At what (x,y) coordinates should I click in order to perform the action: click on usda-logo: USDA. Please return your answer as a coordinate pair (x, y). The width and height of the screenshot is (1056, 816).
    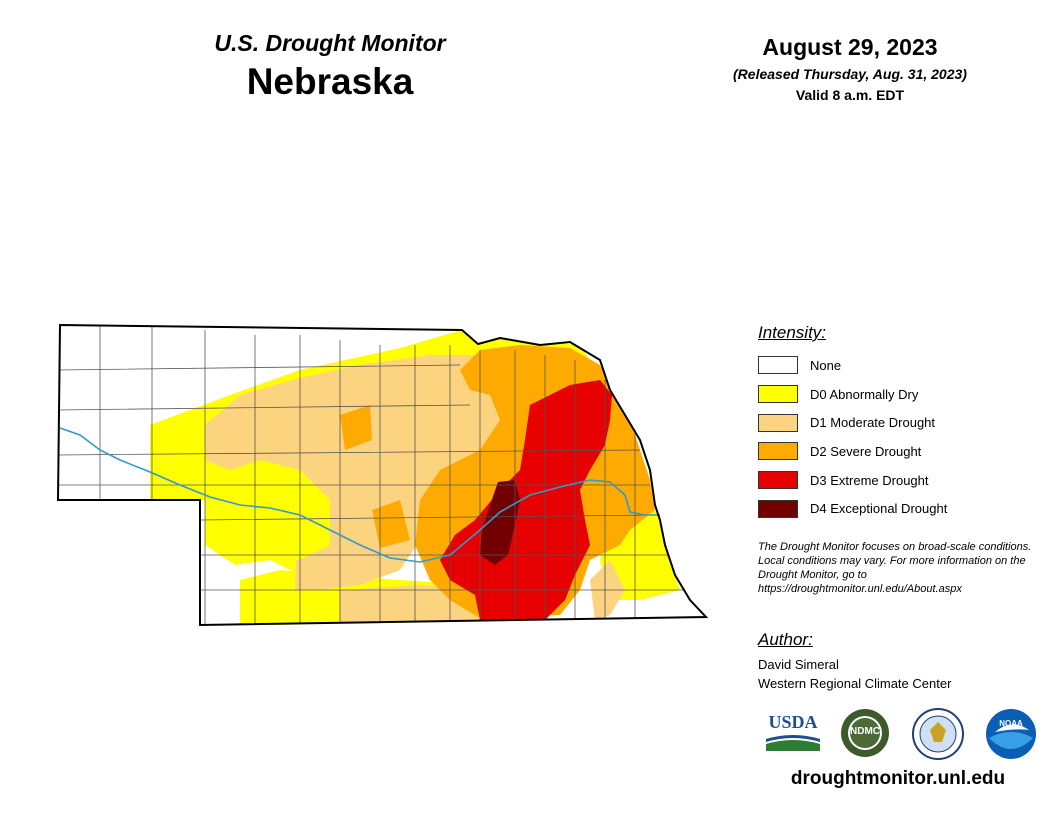
    Looking at the image, I should click on (793, 732).